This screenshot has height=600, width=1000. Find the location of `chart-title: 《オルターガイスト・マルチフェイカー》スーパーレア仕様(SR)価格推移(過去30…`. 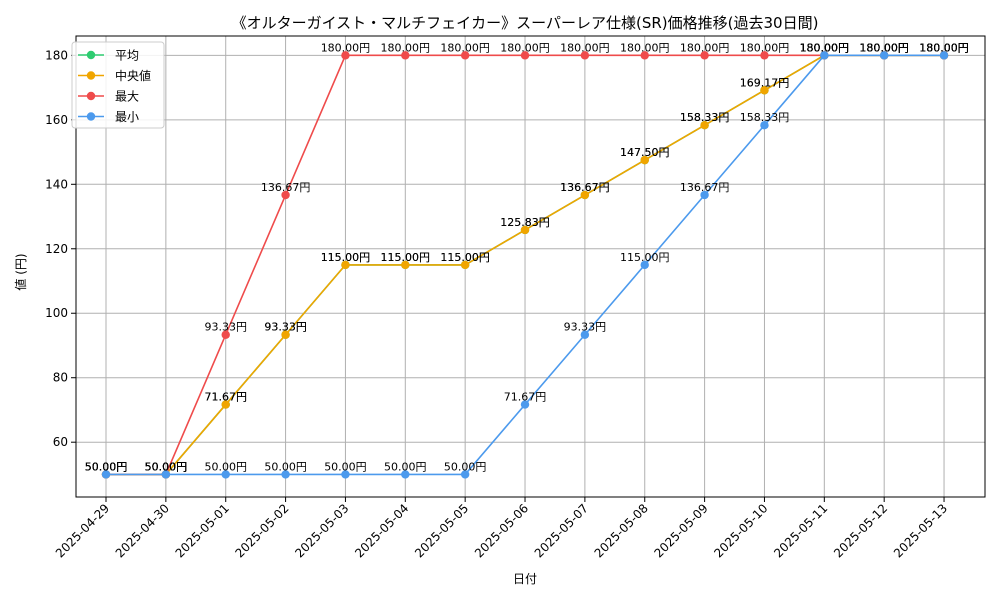

chart-title: 《オルターガイスト・マルチフェイカー》スーパーレア仕様(SR)価格推移(過去30… is located at coordinates (525, 23).